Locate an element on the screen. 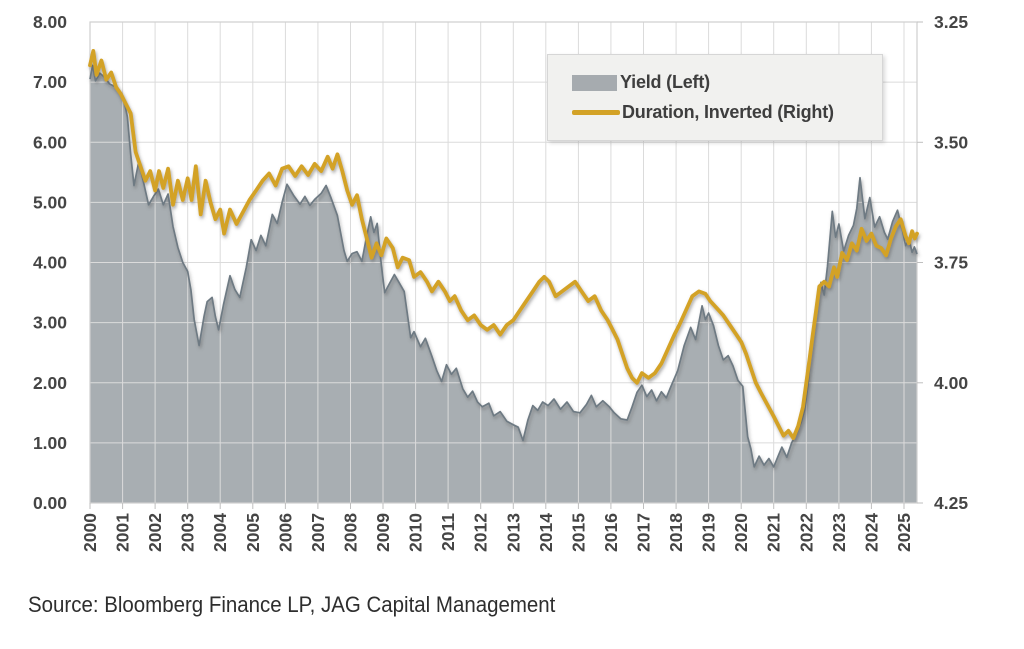  right-axis-tick-label: 3.50 is located at coordinates (951, 142).